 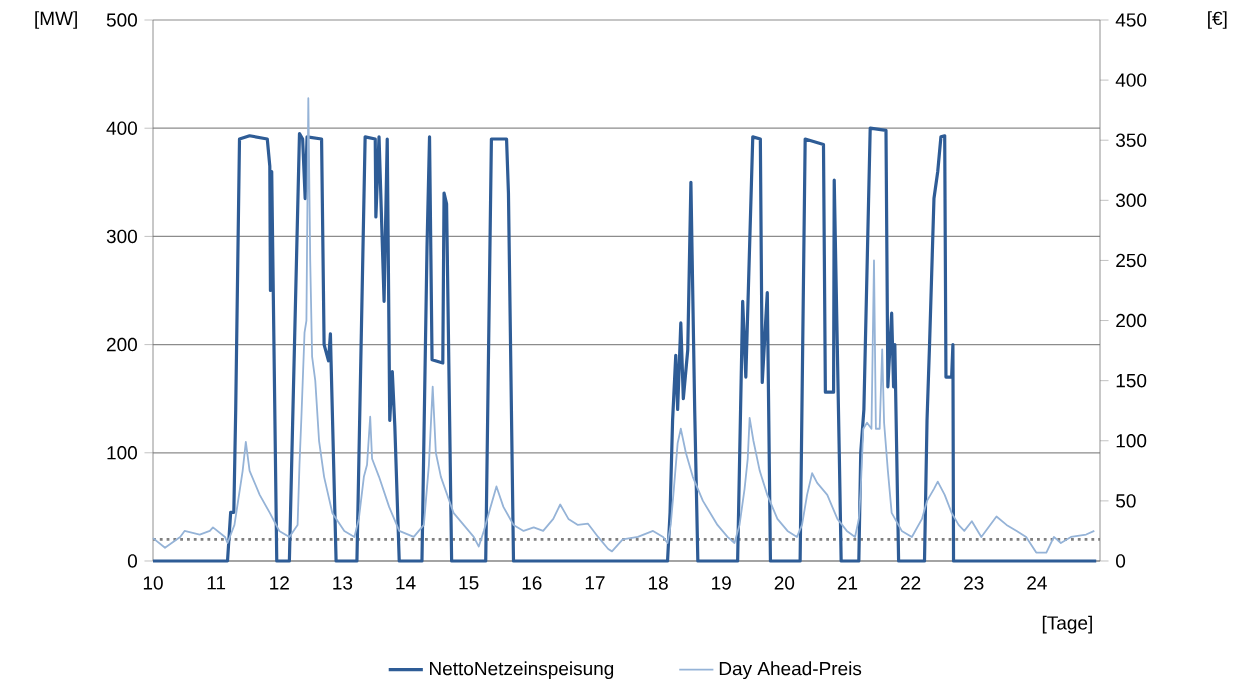 I want to click on y-tick-label: 300, so click(x=121, y=236).